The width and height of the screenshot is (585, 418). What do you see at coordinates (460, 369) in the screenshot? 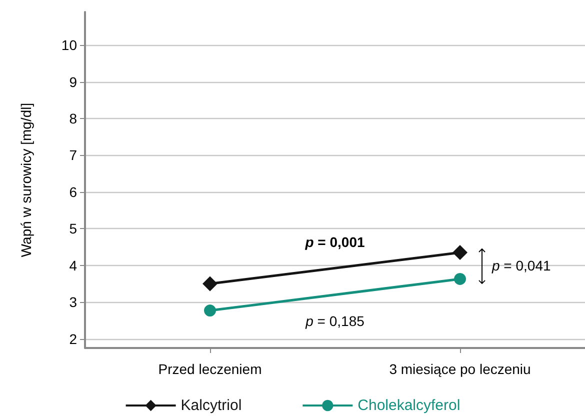
I see `x-tick-label: 3 miesiące po leczeniu` at bounding box center [460, 369].